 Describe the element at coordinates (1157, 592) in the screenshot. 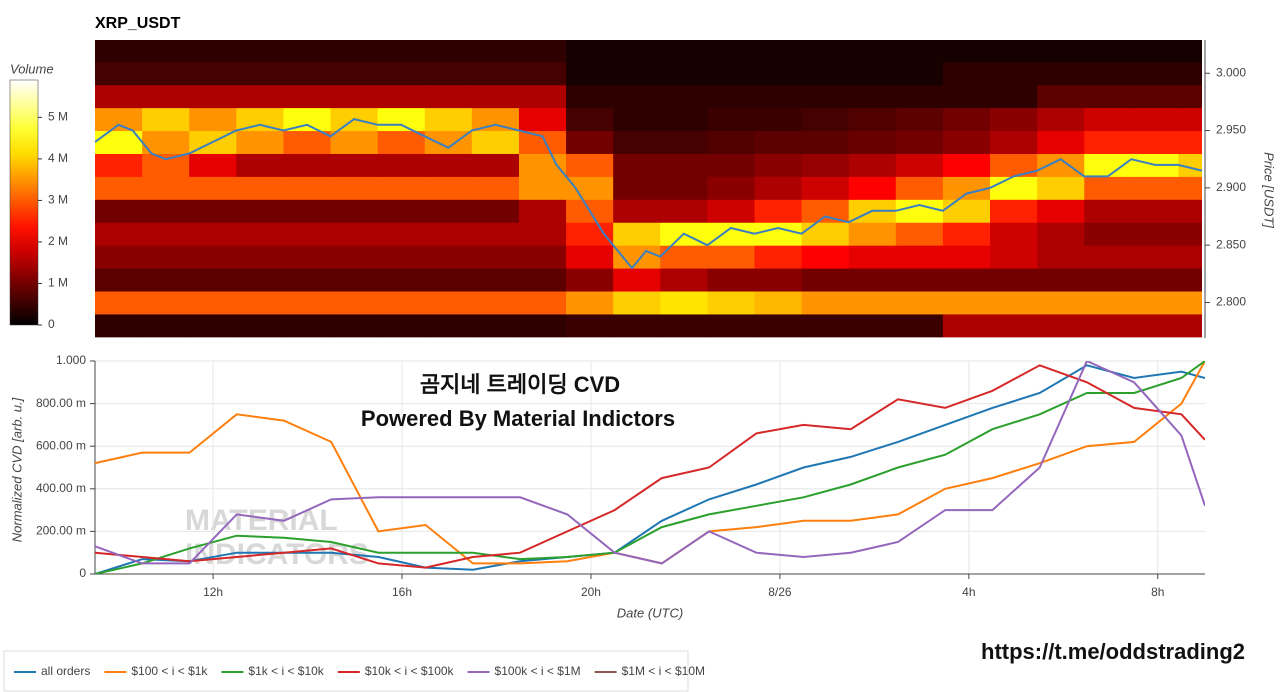

I see `x-tick-label: 8h` at that location.